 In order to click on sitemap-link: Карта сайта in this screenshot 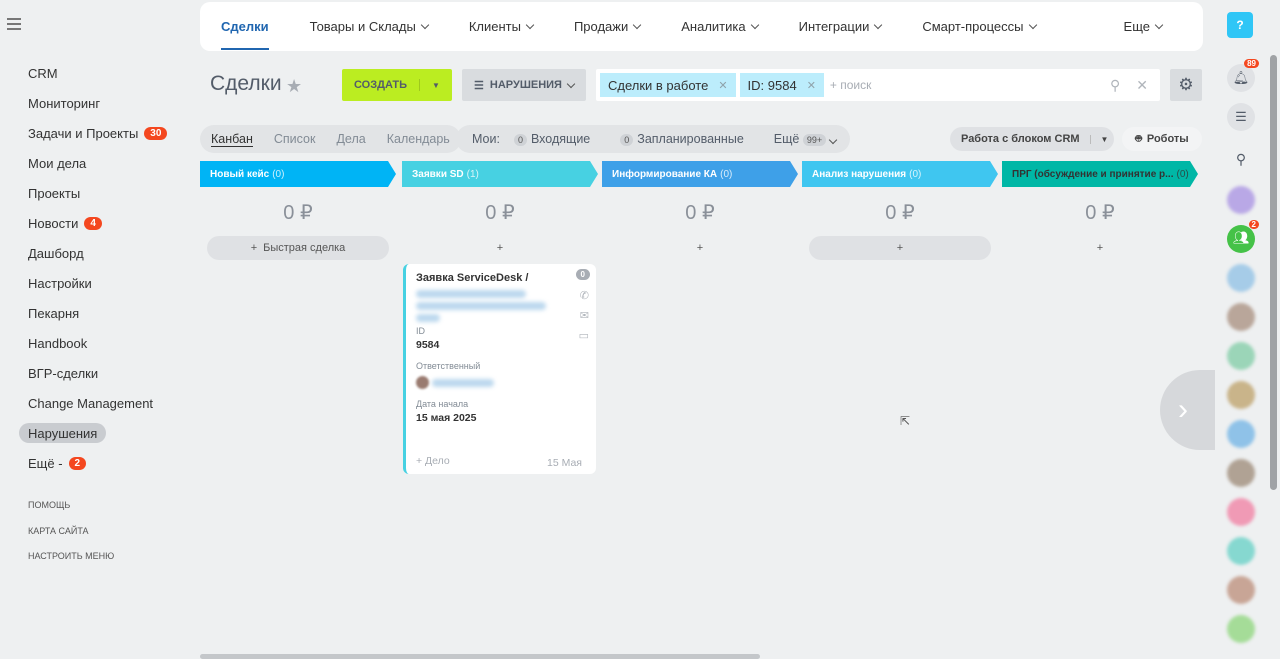, I will do `click(58, 531)`.